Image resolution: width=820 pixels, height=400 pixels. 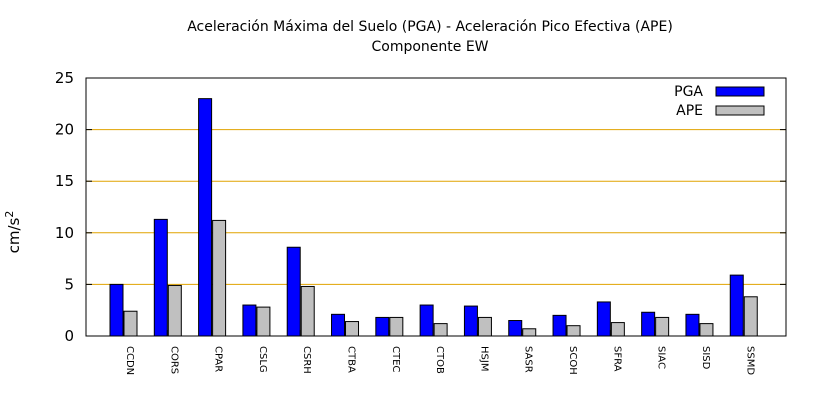 What do you see at coordinates (205, 217) in the screenshot?
I see `bar-pga-cpar` at bounding box center [205, 217].